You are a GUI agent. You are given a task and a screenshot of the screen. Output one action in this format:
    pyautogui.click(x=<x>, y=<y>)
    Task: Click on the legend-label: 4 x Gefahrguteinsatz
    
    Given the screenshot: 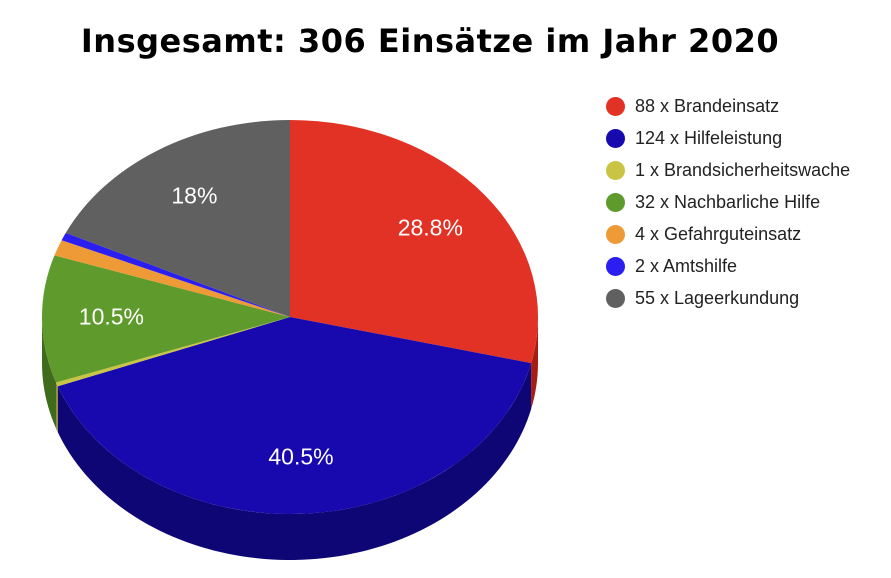 What is the action you would take?
    pyautogui.click(x=718, y=233)
    